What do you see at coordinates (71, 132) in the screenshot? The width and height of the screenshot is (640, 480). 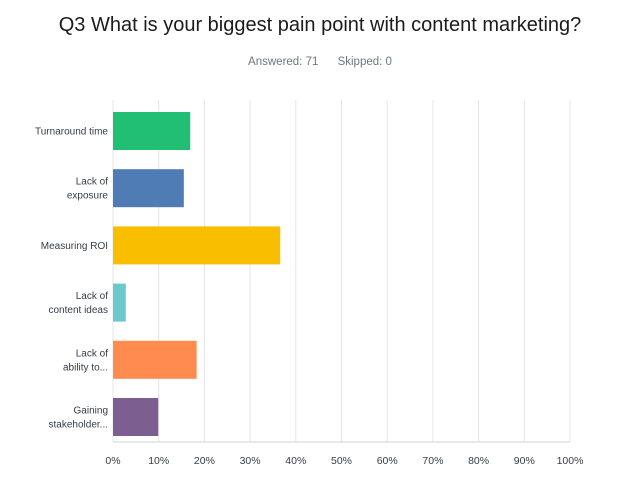 I see `category-label-0-0: Turnaround time` at bounding box center [71, 132].